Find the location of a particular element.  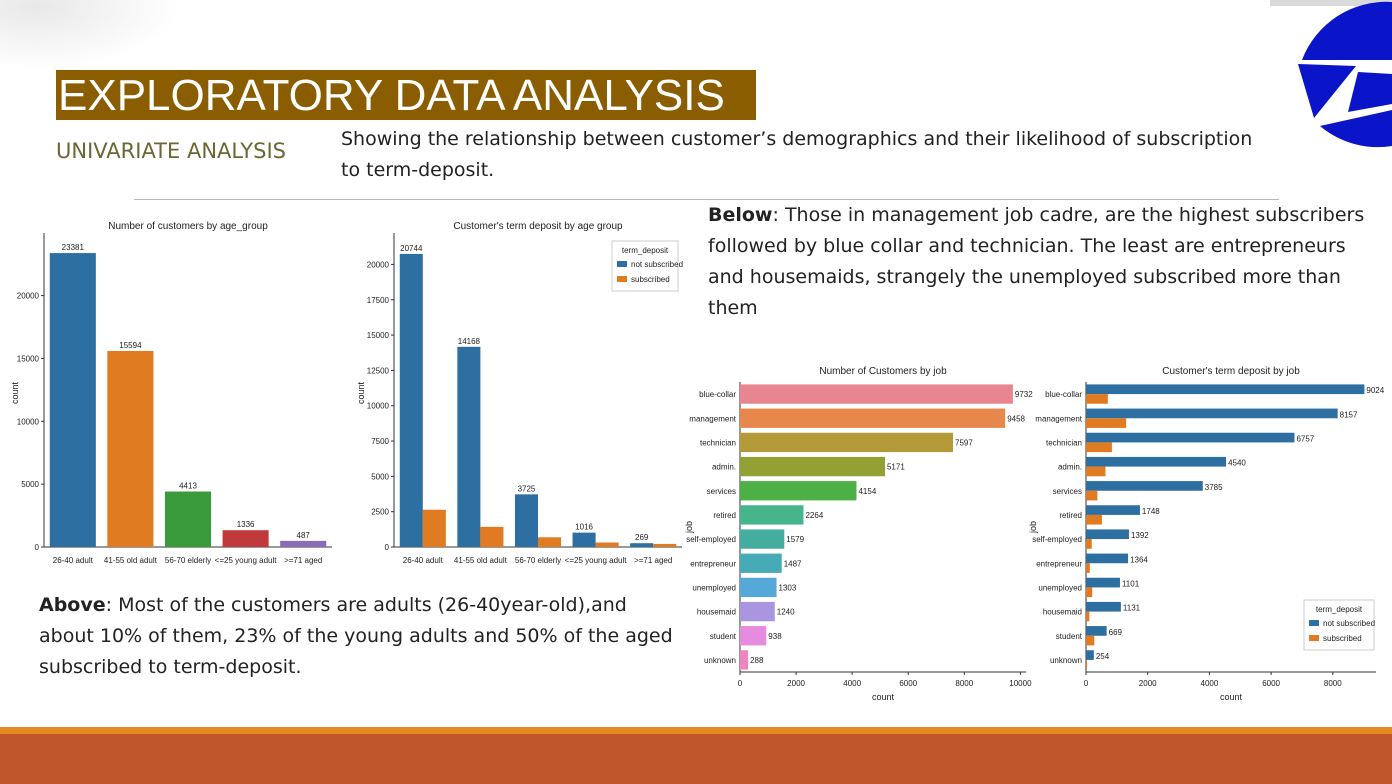

x-tick-label: 6000 is located at coordinates (1271, 683).